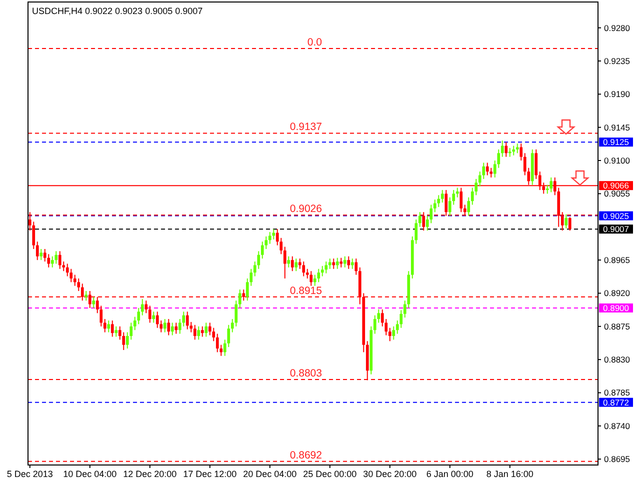 This screenshot has width=640, height=480. I want to click on x-tick-label: 12 Dec 20:00, so click(150, 474).